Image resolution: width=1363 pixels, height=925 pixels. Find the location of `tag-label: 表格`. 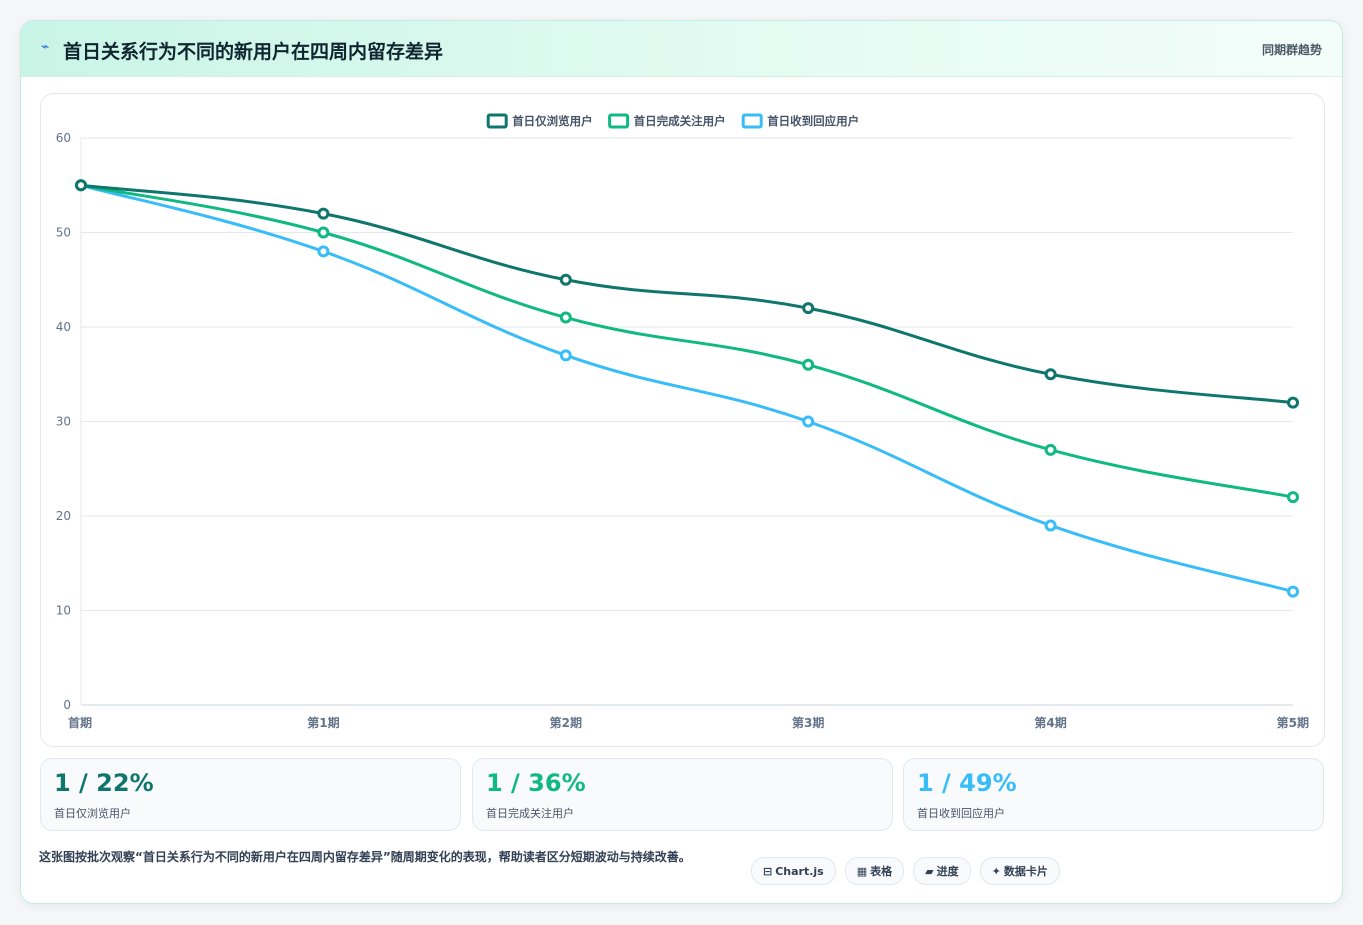

tag-label: 表格 is located at coordinates (881, 871).